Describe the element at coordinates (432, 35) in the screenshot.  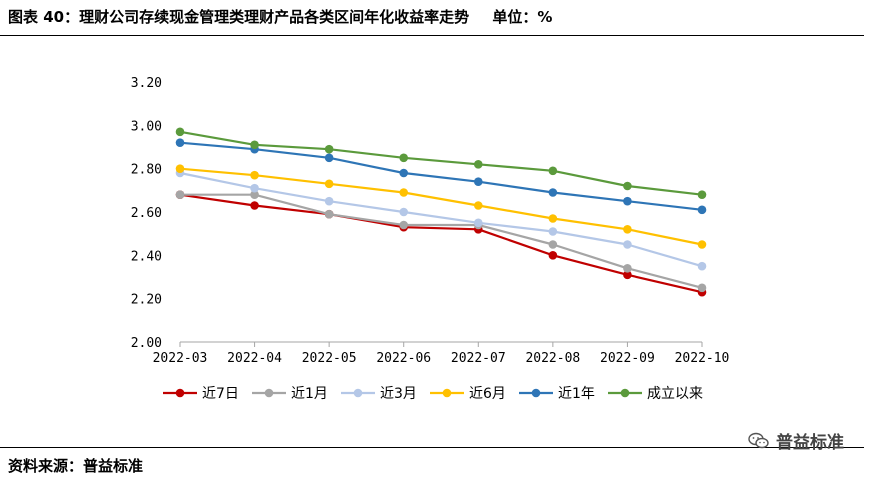
I see `top-rule` at that location.